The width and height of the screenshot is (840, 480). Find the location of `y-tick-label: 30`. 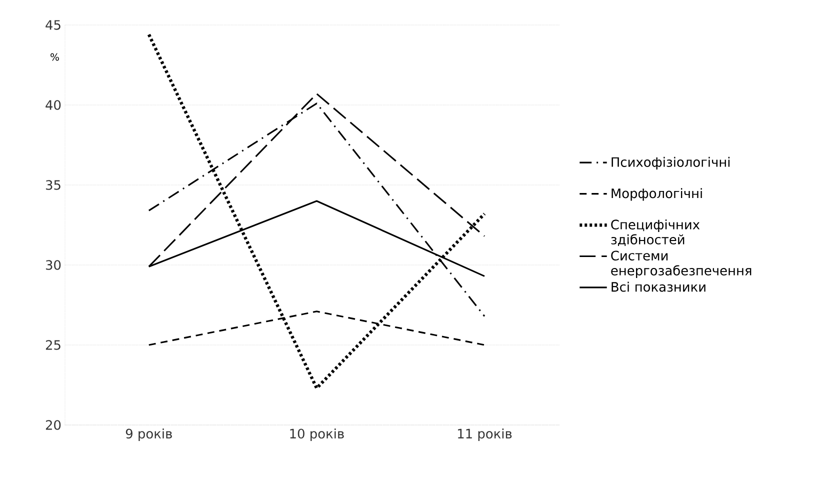

y-tick-label: 30 is located at coordinates (53, 265).